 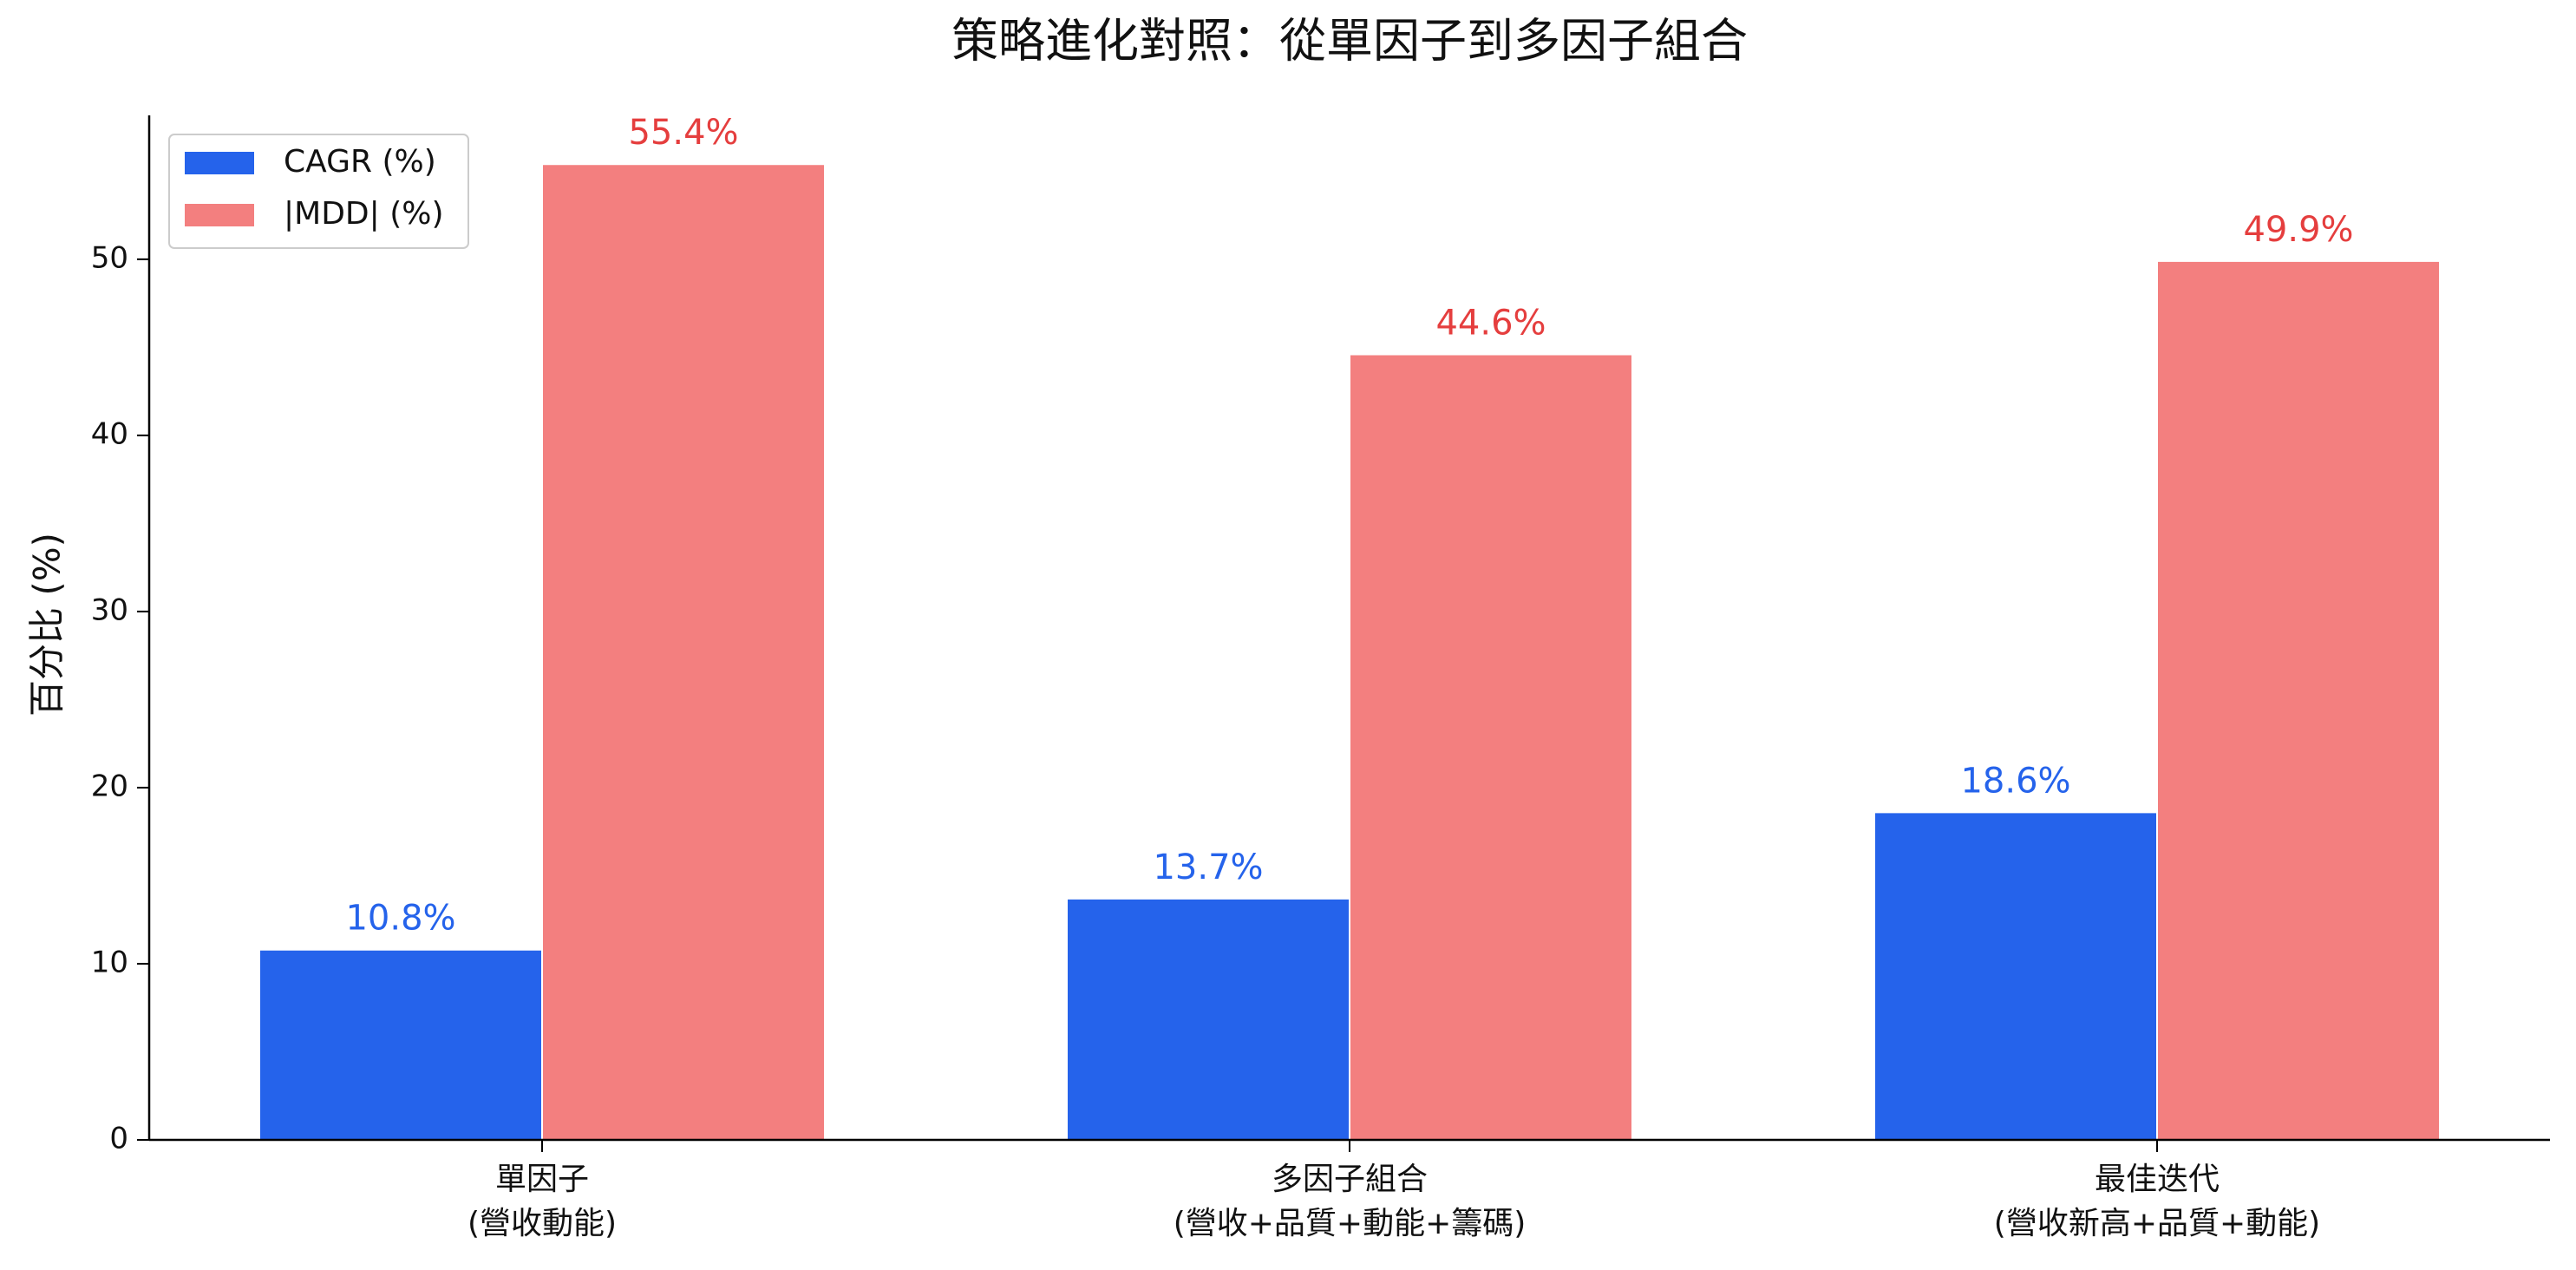 What do you see at coordinates (109, 786) in the screenshot?
I see `y-tick-label: 20` at bounding box center [109, 786].